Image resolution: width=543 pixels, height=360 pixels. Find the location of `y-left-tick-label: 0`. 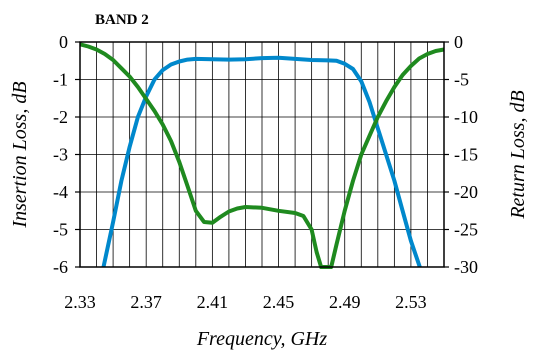

y-left-tick-label: 0 is located at coordinates (63, 42).